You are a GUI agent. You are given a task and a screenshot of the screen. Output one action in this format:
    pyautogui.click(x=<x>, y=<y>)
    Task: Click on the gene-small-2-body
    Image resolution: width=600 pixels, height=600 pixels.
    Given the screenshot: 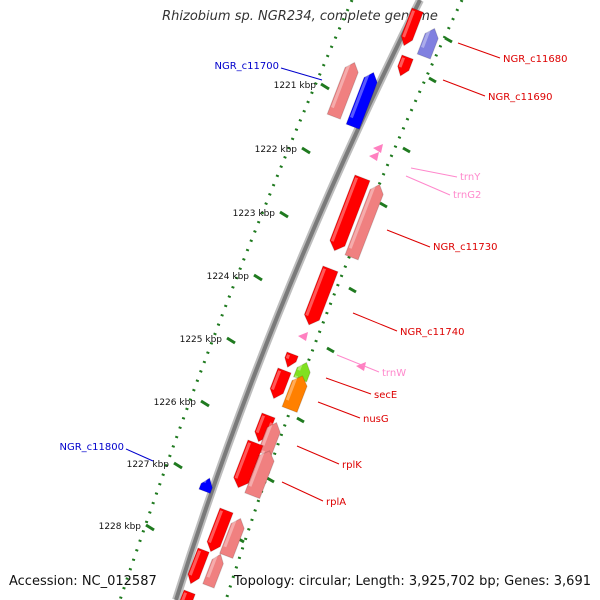 What is the action you would take?
    pyautogui.click(x=280, y=383)
    